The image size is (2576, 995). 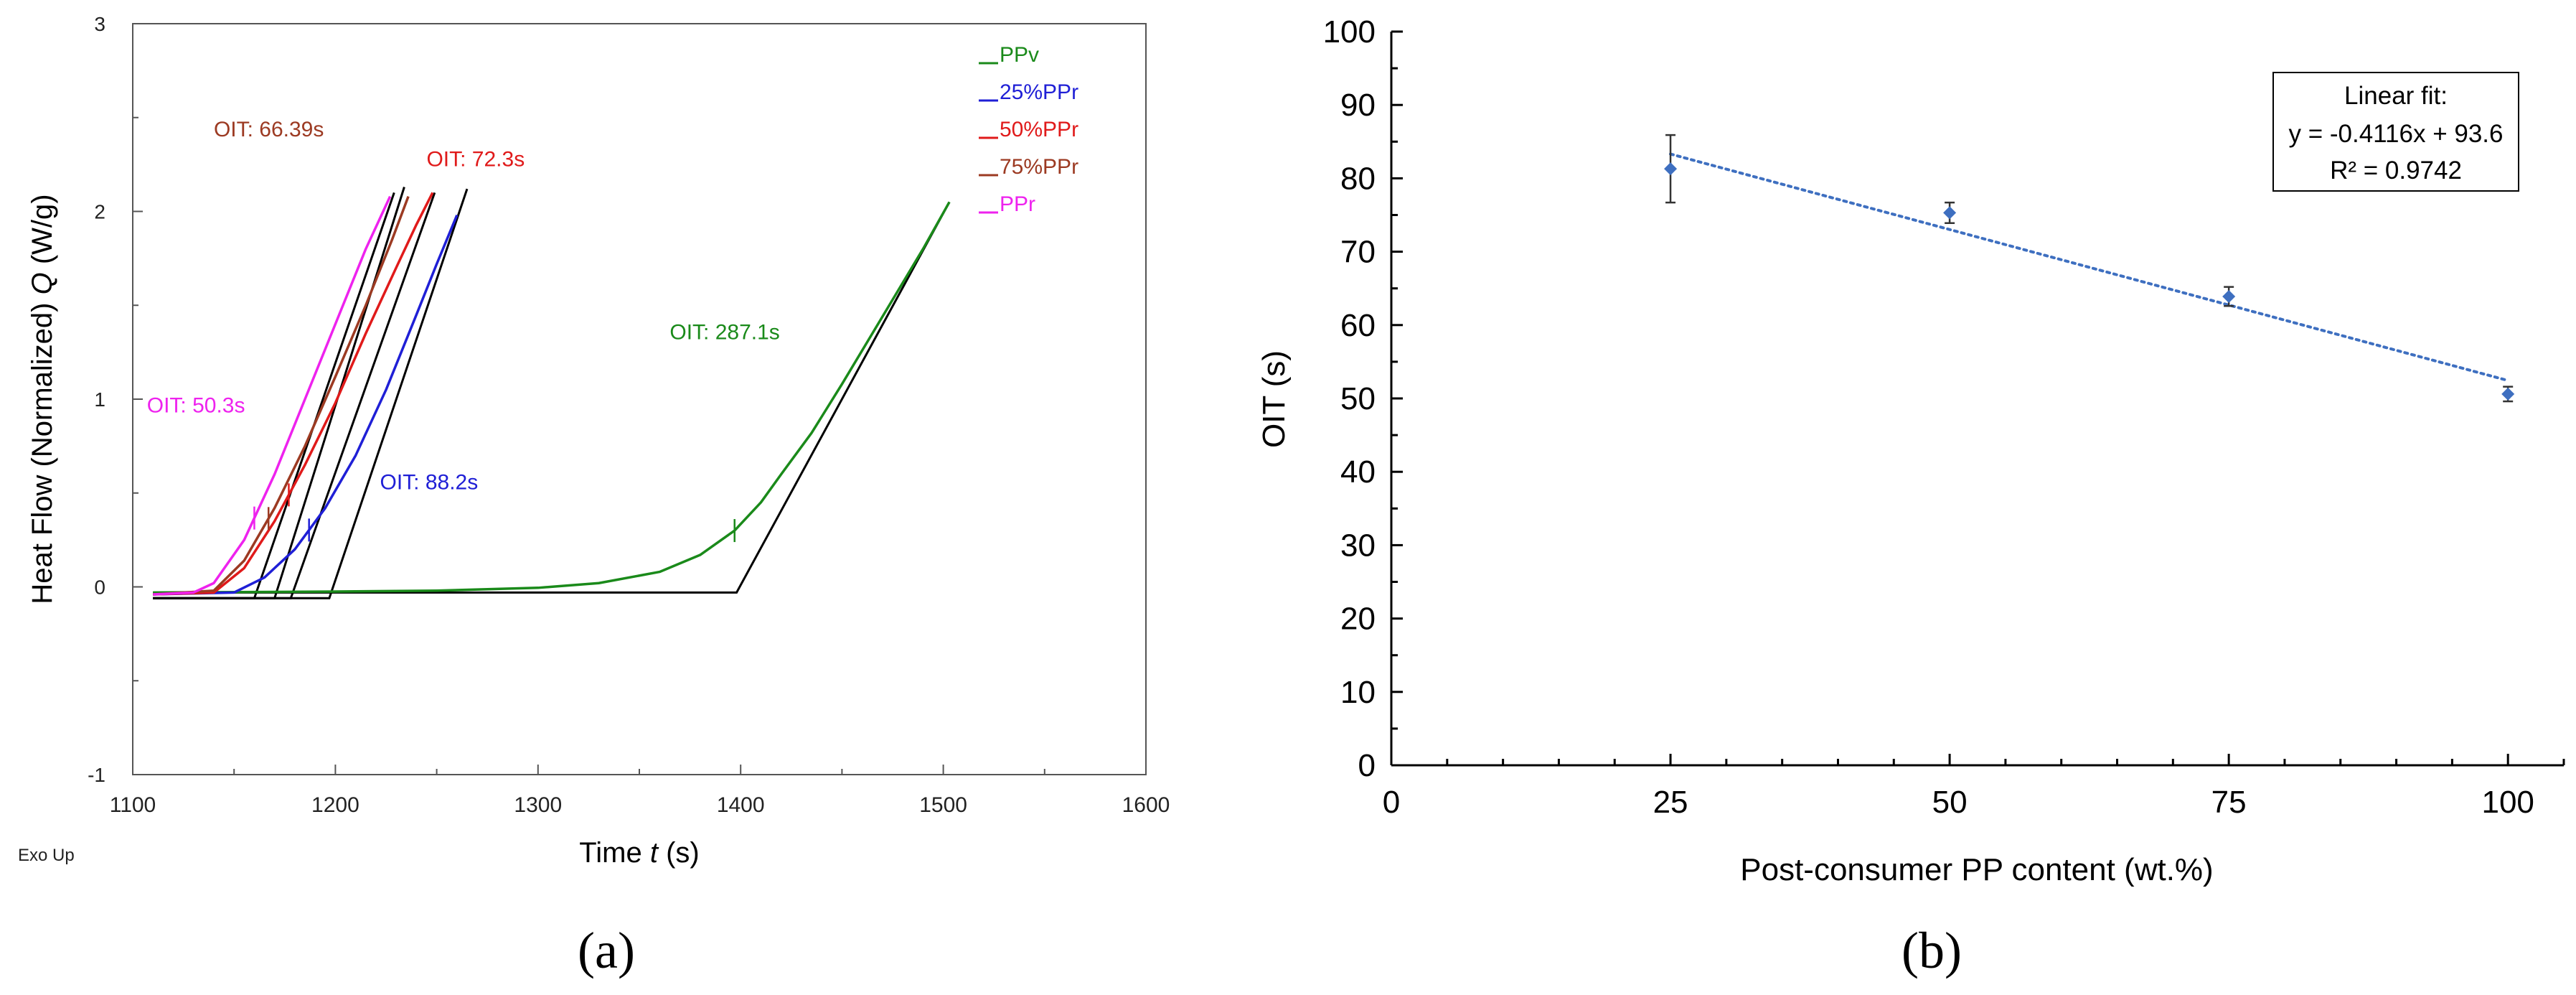 I want to click on series-line-75-ppr, so click(x=281, y=395).